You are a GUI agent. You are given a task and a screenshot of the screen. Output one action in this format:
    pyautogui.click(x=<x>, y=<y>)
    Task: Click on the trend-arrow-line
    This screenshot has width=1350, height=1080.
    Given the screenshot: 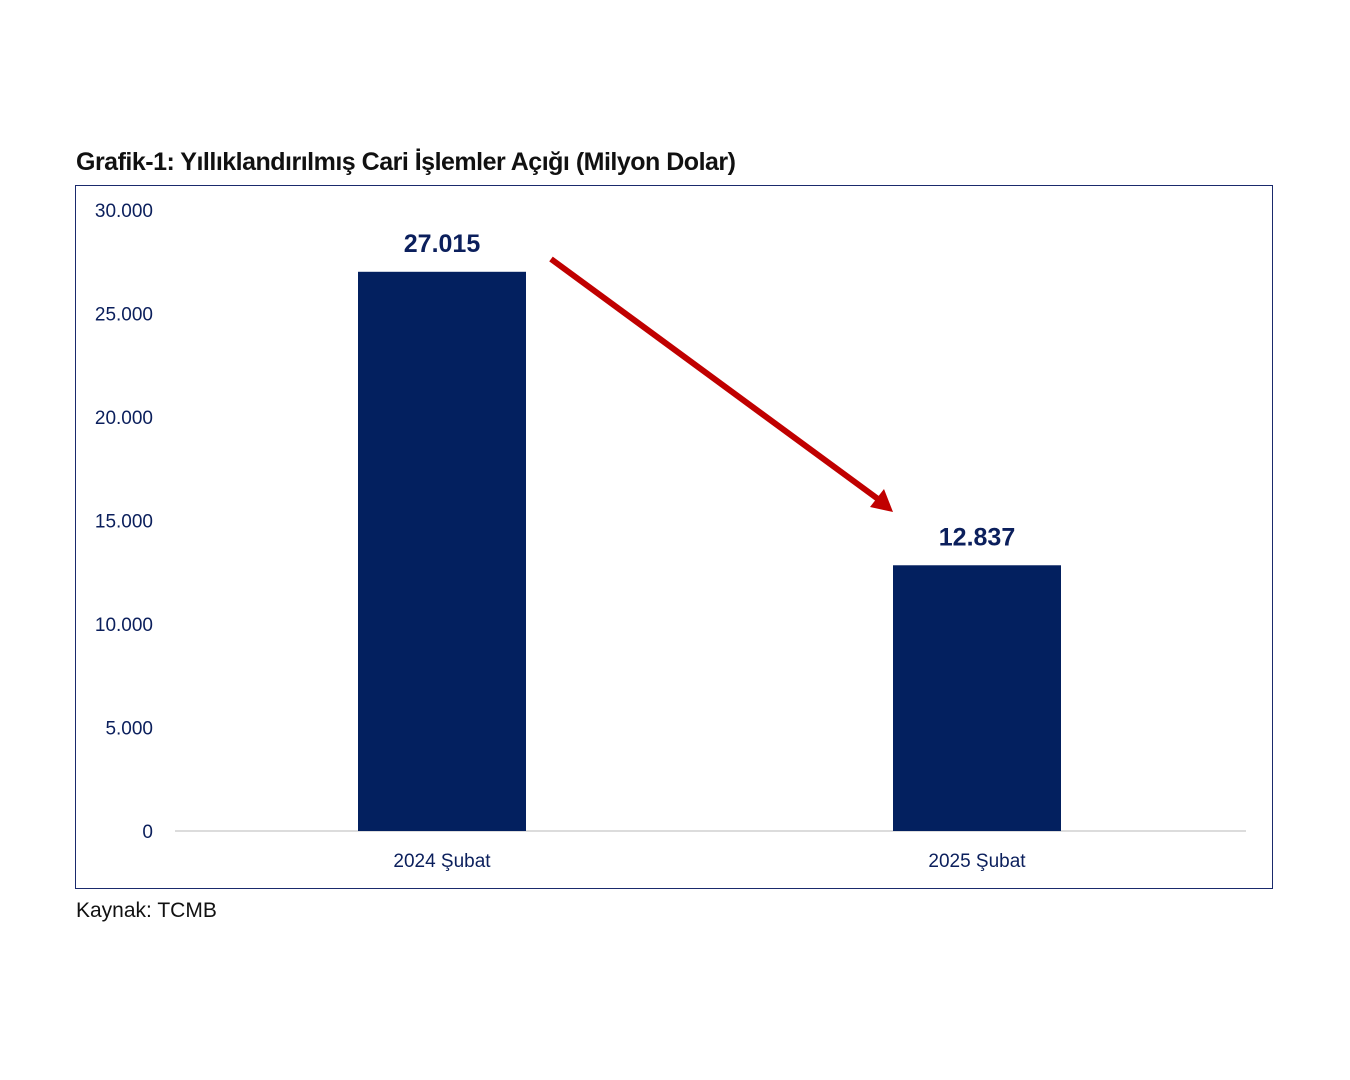 What is the action you would take?
    pyautogui.click(x=714, y=379)
    